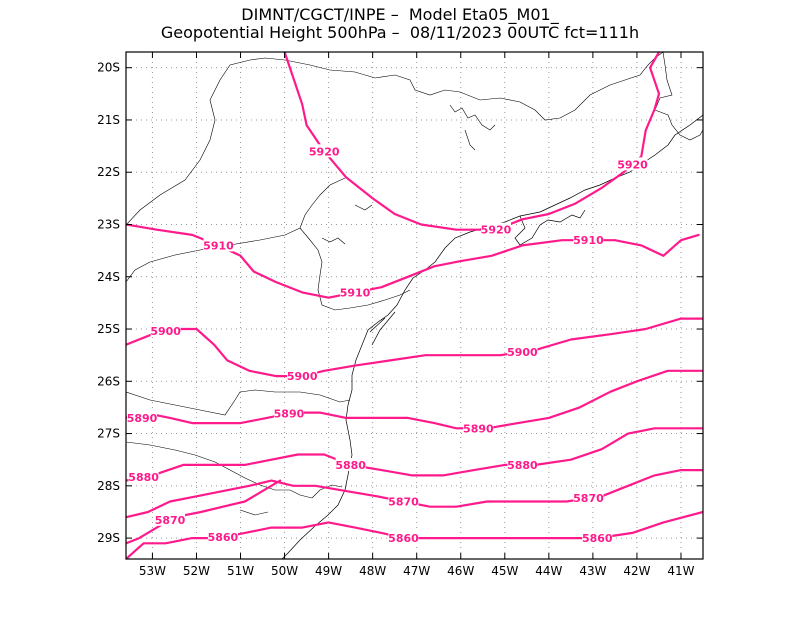 Image resolution: width=800 pixels, height=618 pixels. Describe the element at coordinates (108, 68) in the screenshot. I see `y-tick-label: 20S` at that location.